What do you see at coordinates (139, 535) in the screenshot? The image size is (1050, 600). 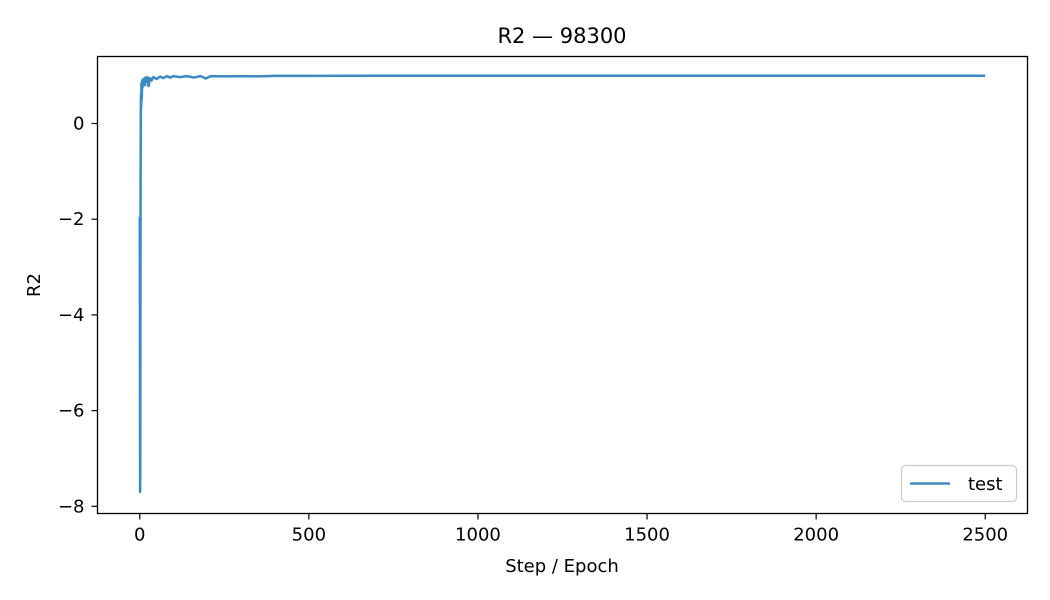 I see `x-tick-label: 0` at bounding box center [139, 535].